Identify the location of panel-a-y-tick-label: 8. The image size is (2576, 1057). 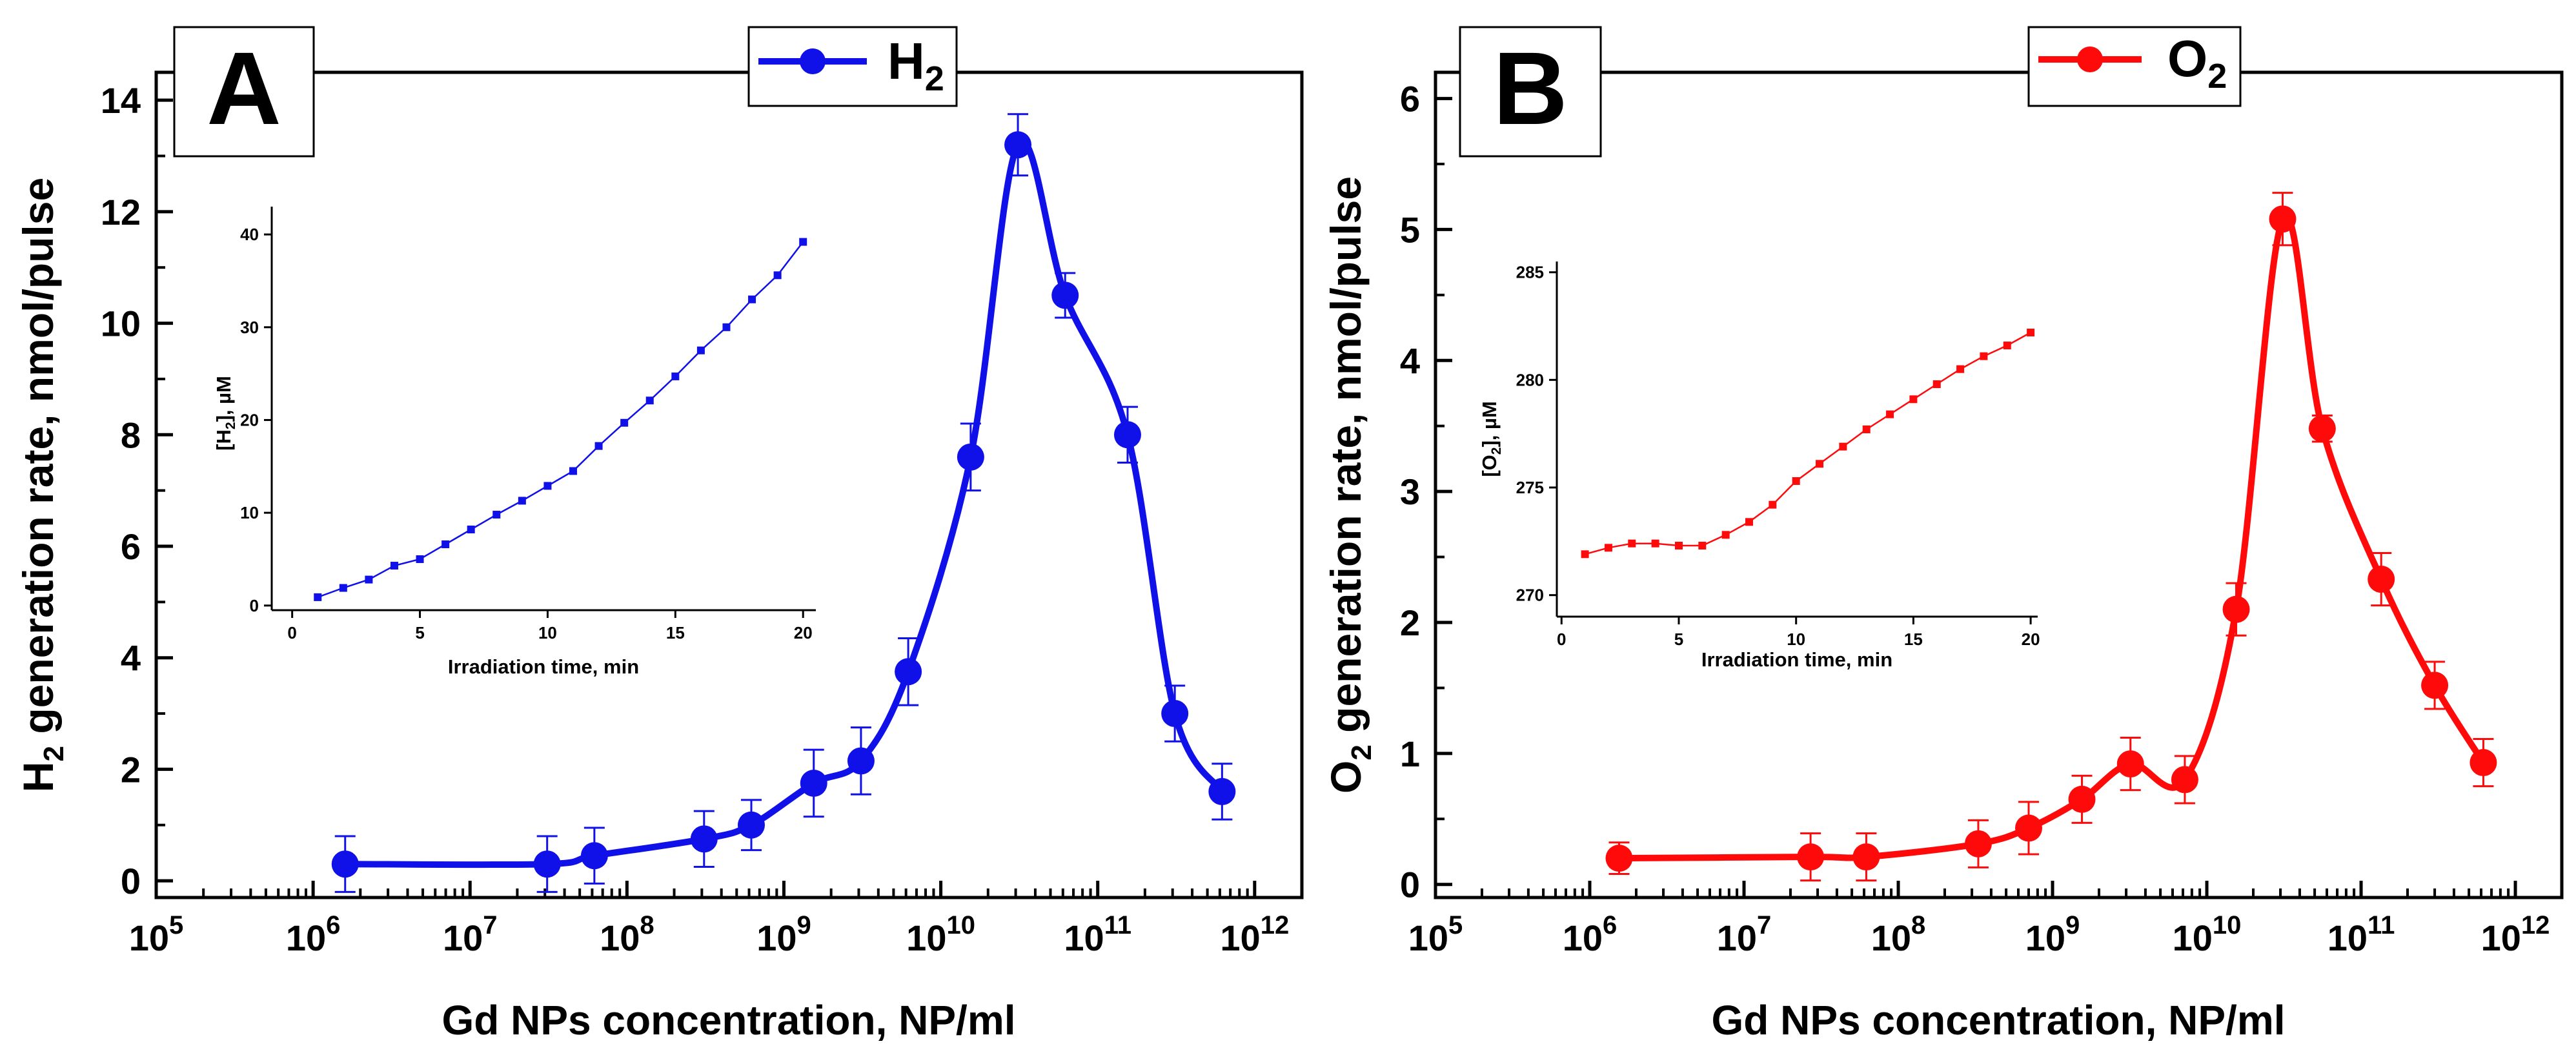
(131, 435).